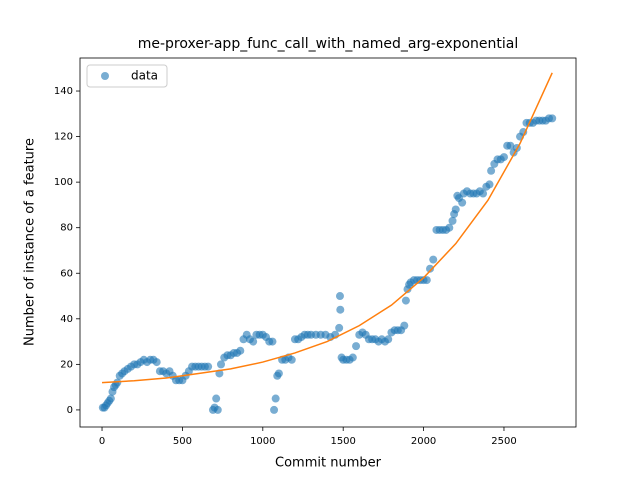 This screenshot has width=640, height=480. Describe the element at coordinates (328, 463) in the screenshot. I see `x-axis-label: Commit number` at that location.